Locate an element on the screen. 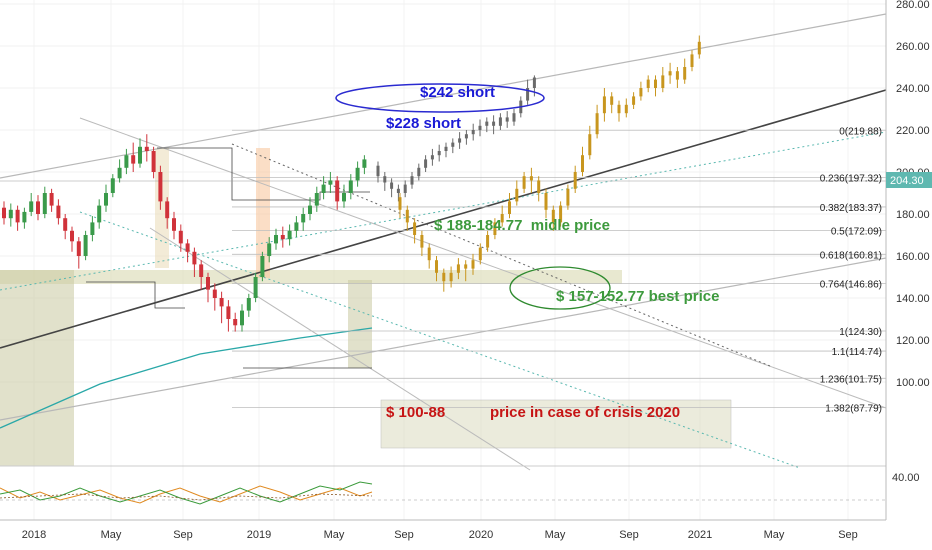 This screenshot has height=550, width=932. x-tick-label: 2018 is located at coordinates (34, 535).